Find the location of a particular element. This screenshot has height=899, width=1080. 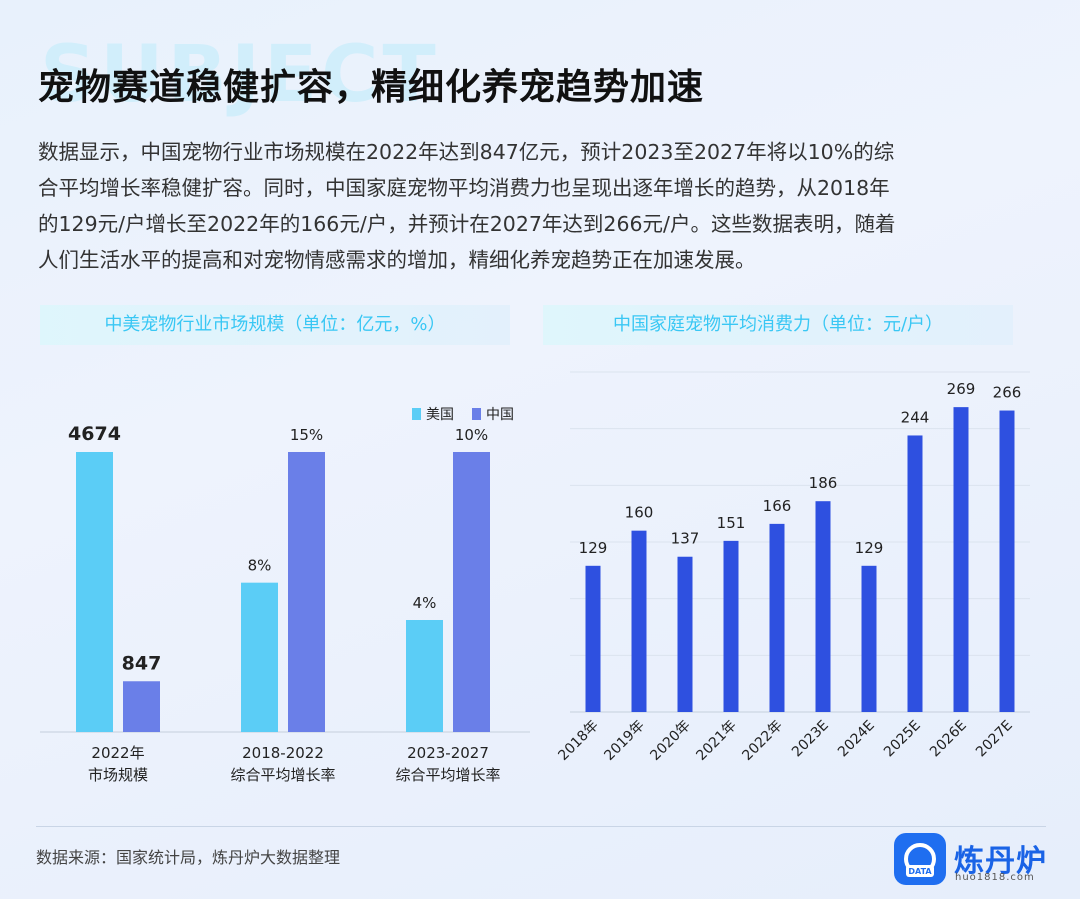

tick-label: 2026E is located at coordinates (948, 739).